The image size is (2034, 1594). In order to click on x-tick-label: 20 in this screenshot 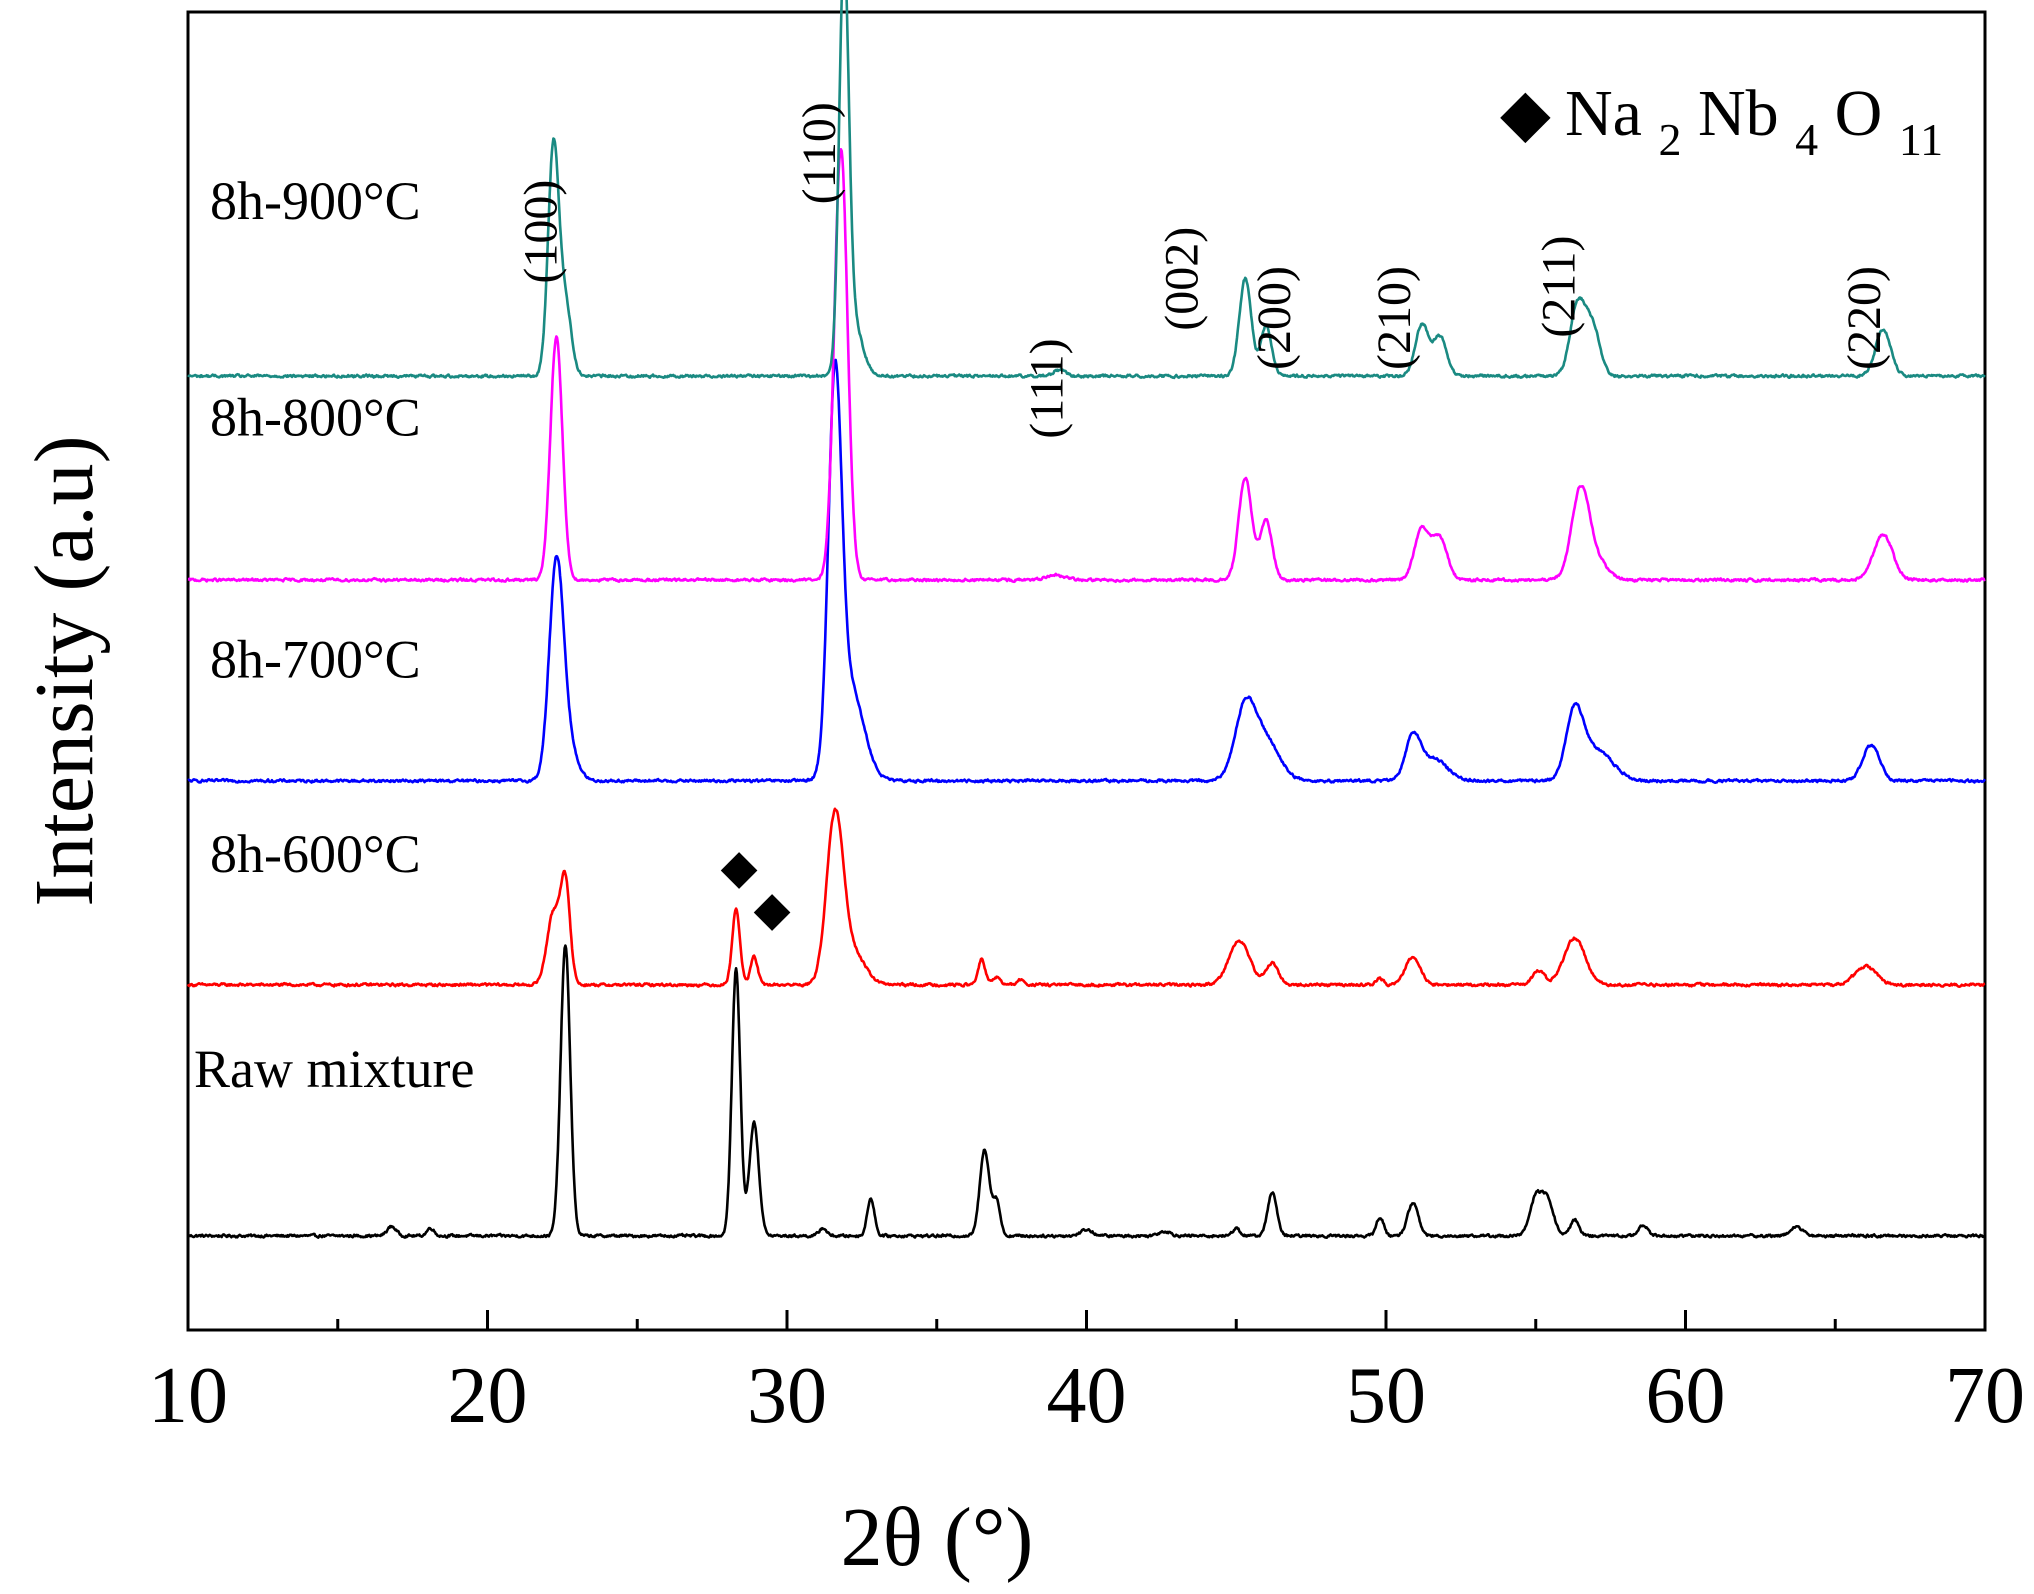, I will do `click(488, 1396)`.